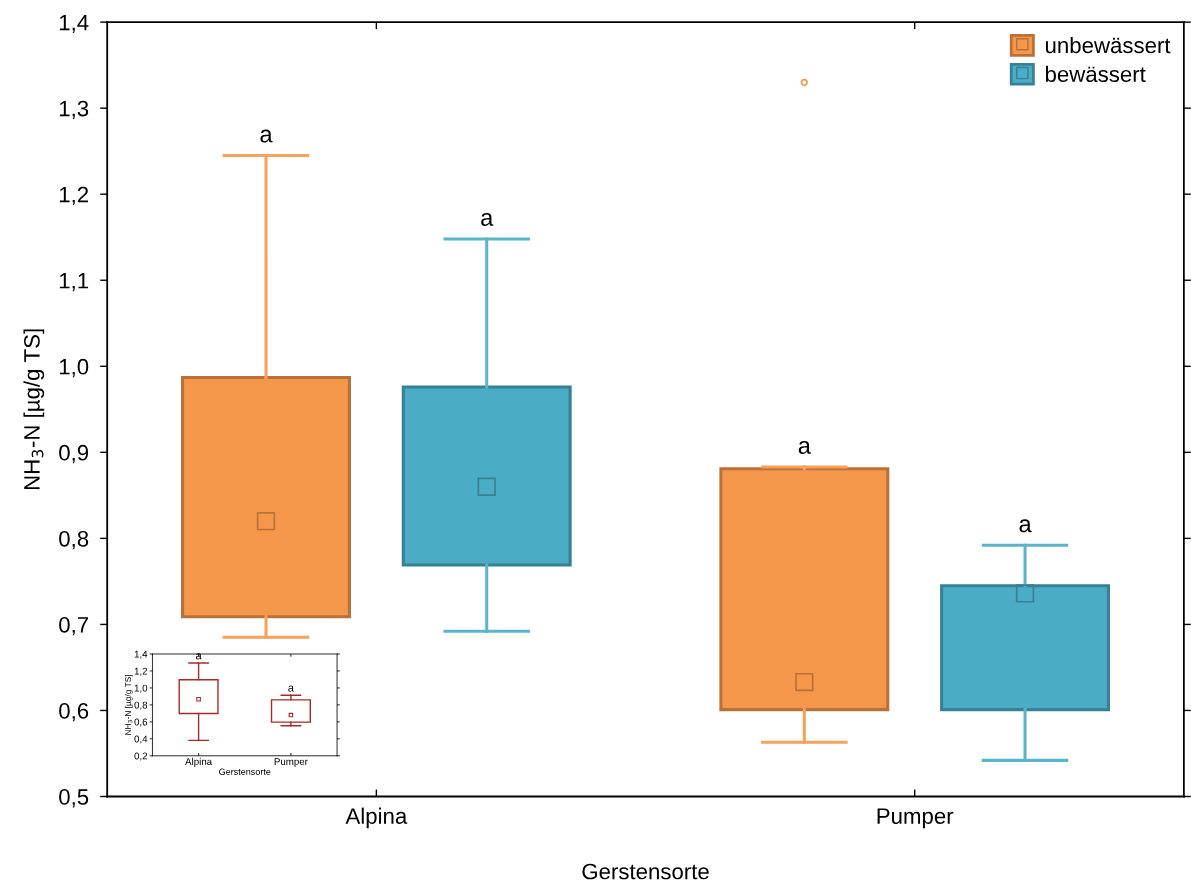 The width and height of the screenshot is (1191, 885). What do you see at coordinates (141, 756) in the screenshot?
I see `y-tick-label: 0,2` at bounding box center [141, 756].